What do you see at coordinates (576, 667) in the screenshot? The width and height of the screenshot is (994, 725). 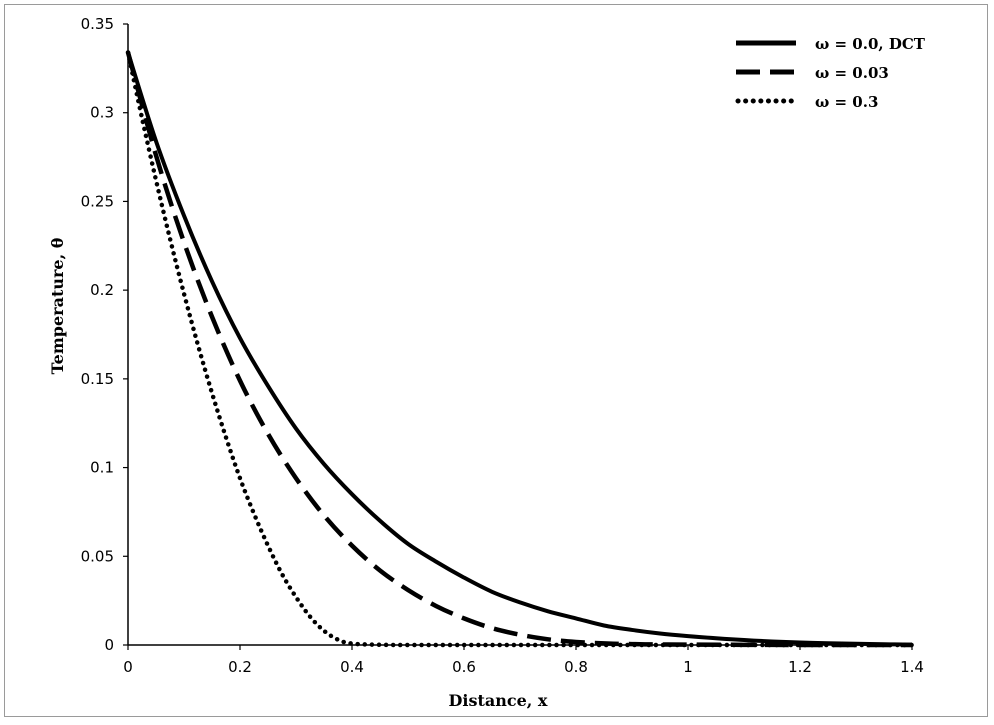 I see `x-tick-label-4: 0.8` at bounding box center [576, 667].